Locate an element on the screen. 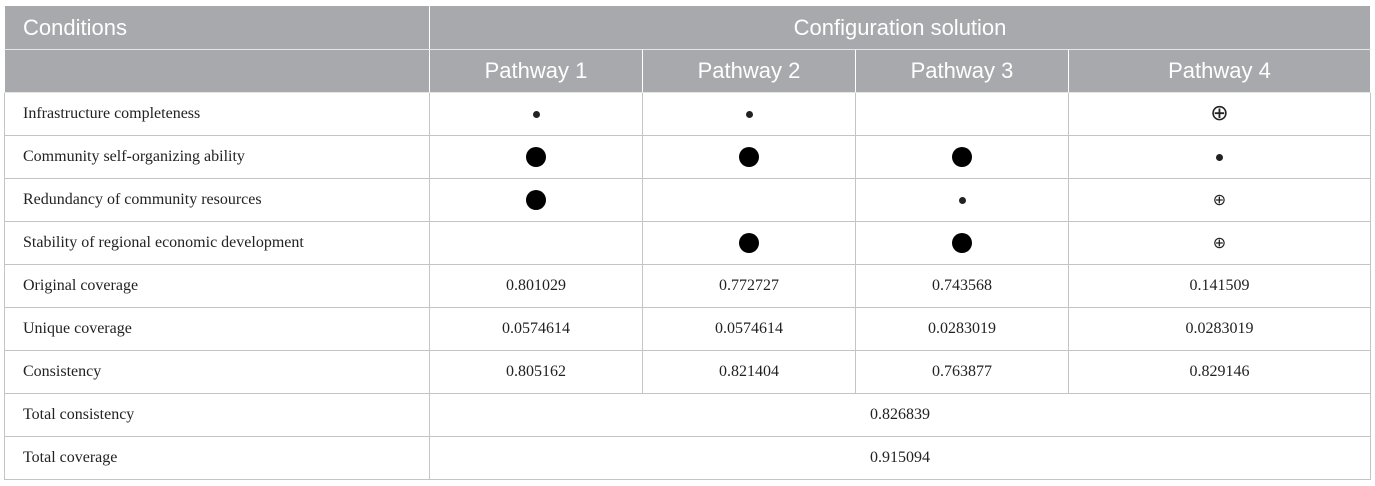  total-value: 0.915094 is located at coordinates (900, 458).